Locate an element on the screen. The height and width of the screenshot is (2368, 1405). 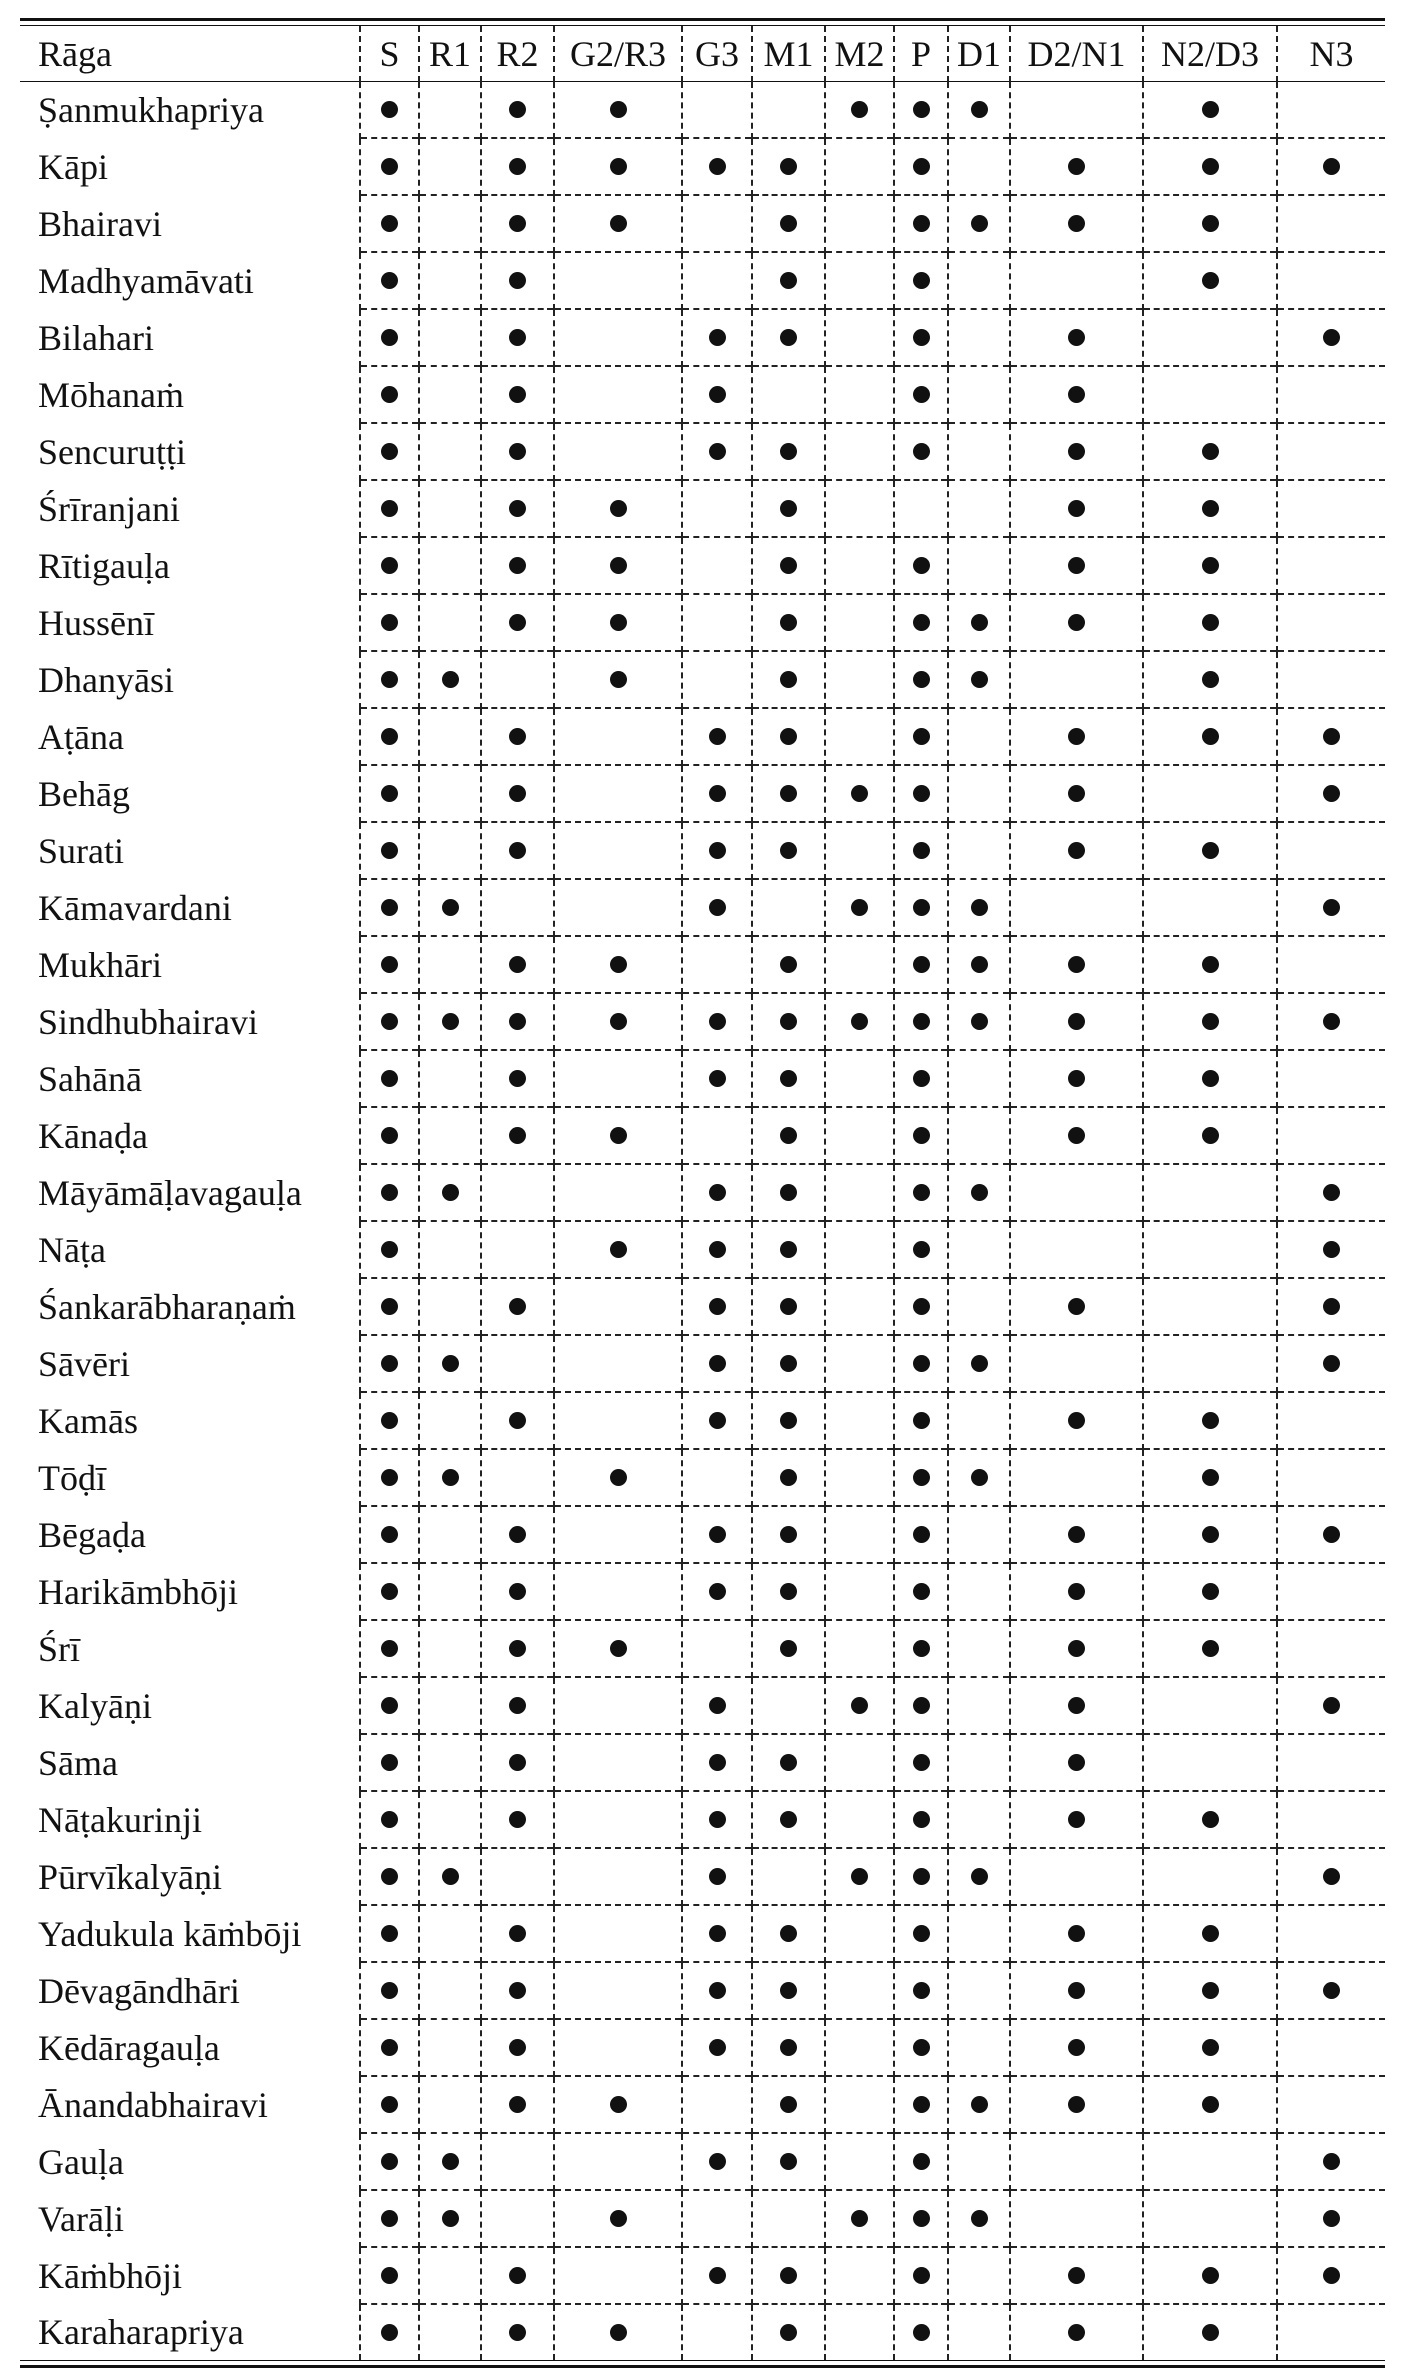
raga-name: Kāṁbhōji is located at coordinates (110, 2275).